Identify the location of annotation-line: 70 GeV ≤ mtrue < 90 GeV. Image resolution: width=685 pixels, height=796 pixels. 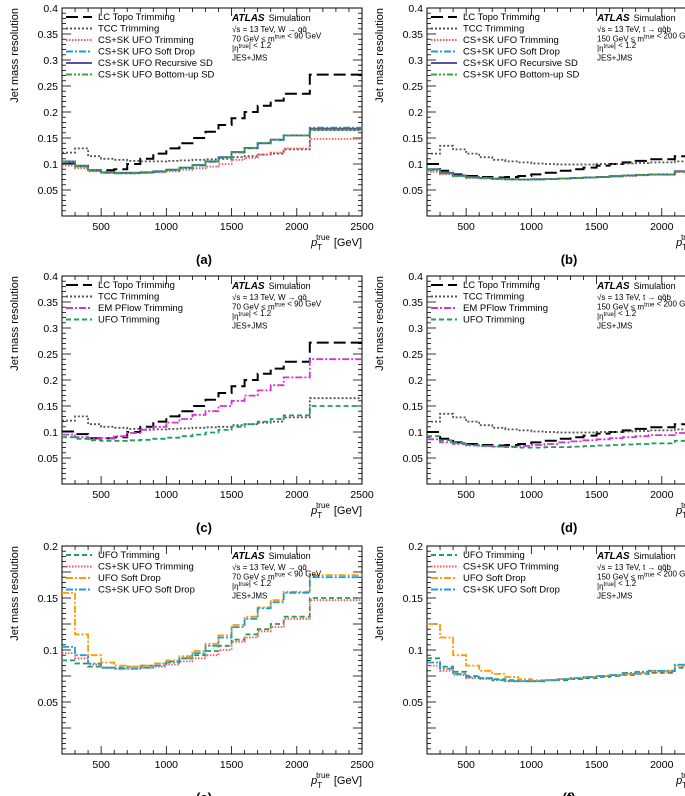
(277, 306).